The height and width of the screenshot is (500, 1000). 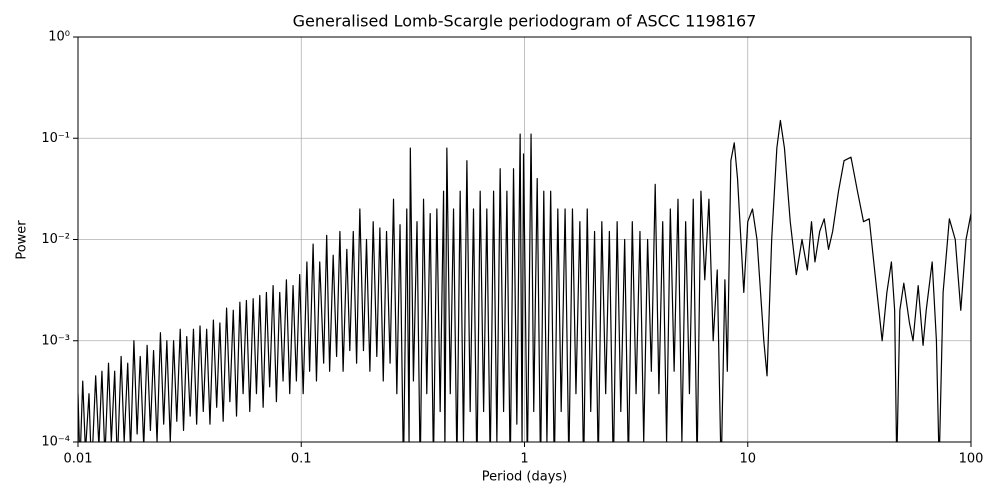 What do you see at coordinates (55, 239) in the screenshot?
I see `y-tick-label: 10⁻²` at bounding box center [55, 239].